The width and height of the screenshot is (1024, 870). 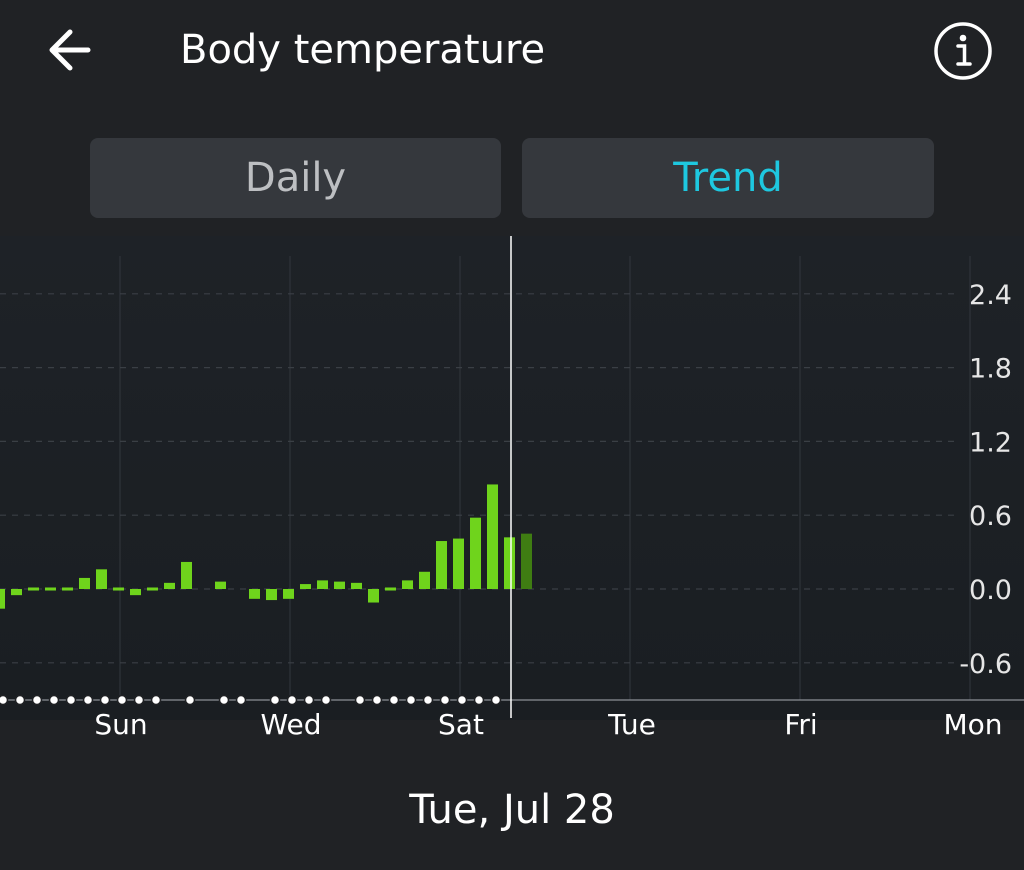 What do you see at coordinates (290, 724) in the screenshot?
I see `x-tick-label: Wed` at bounding box center [290, 724].